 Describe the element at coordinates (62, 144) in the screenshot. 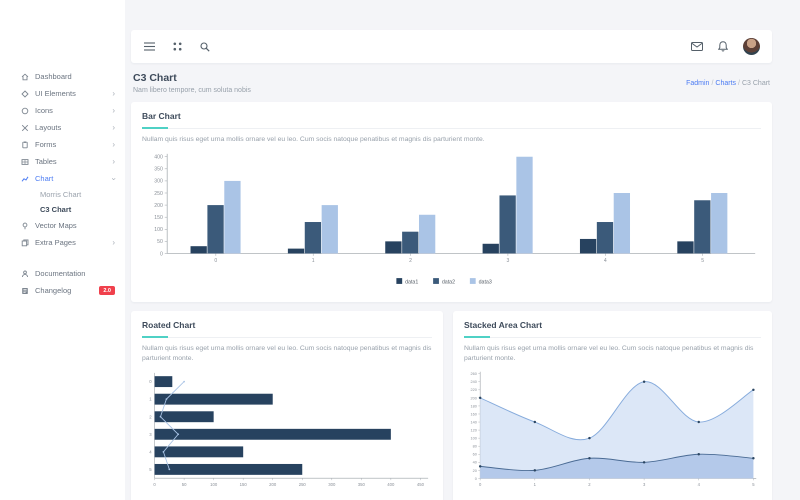

I see `sidebar-item-forms: Forms ›` at that location.